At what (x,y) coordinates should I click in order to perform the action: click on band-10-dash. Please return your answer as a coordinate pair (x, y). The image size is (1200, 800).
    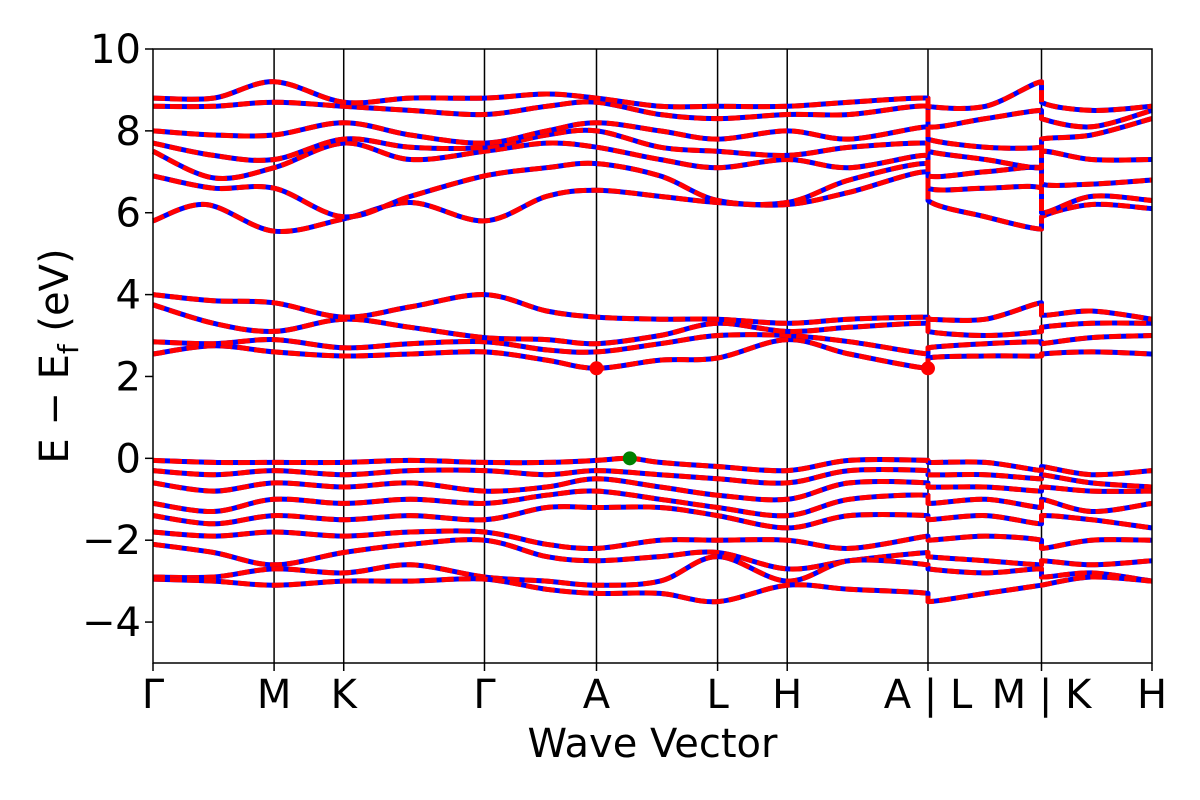
    Looking at the image, I should click on (652, 309).